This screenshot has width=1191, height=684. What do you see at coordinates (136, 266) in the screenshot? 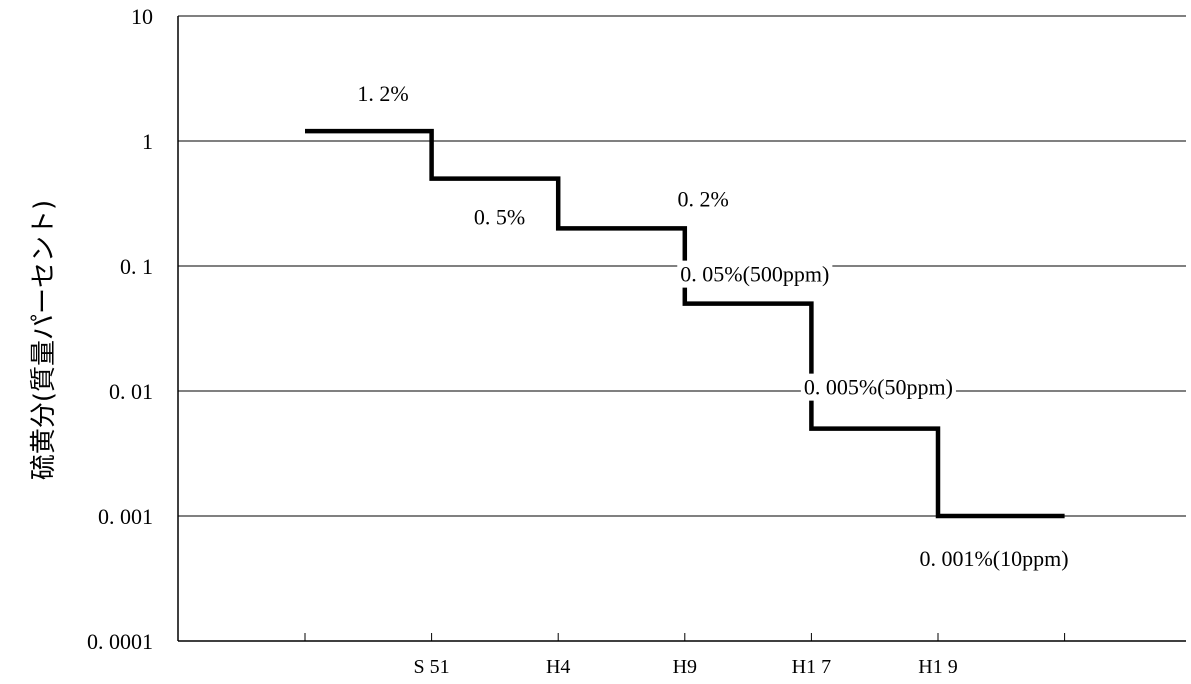
I see `y-tick-label: 0. 1` at bounding box center [136, 266].